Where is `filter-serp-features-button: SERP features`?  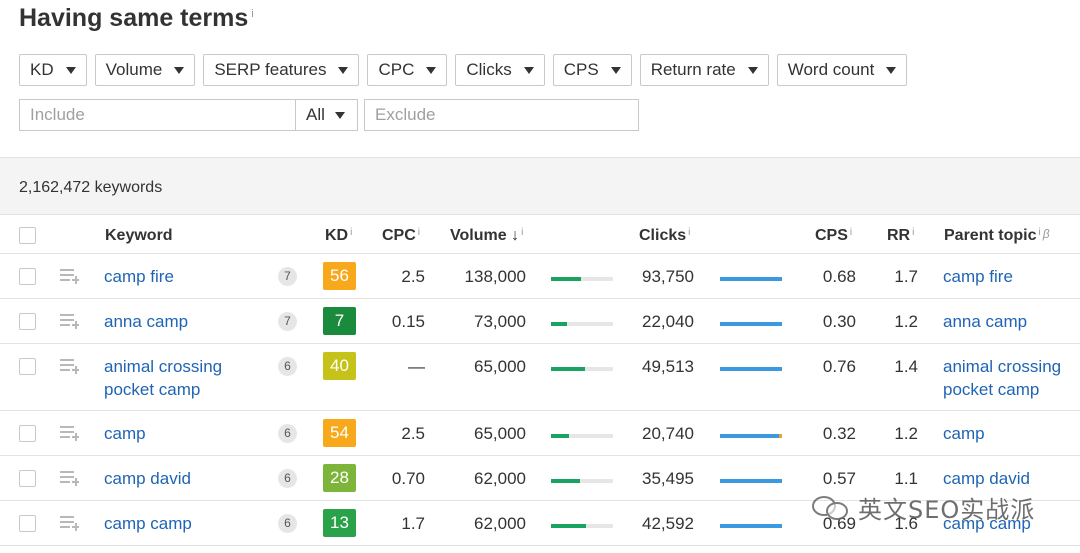 filter-serp-features-button: SERP features is located at coordinates (281, 70).